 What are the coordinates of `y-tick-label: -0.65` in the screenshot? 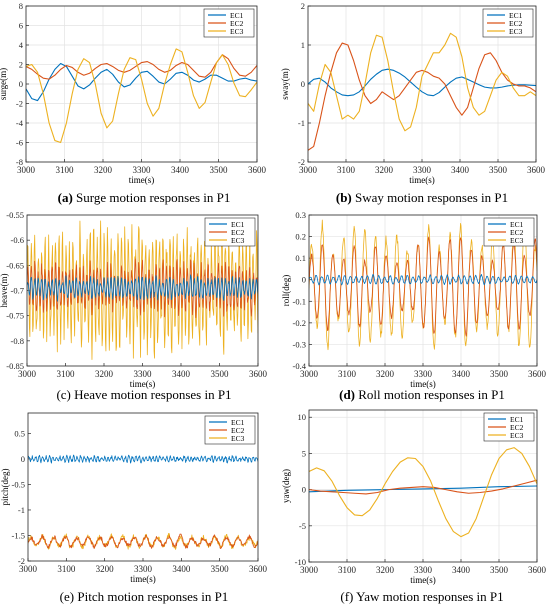 It's located at (15, 265).